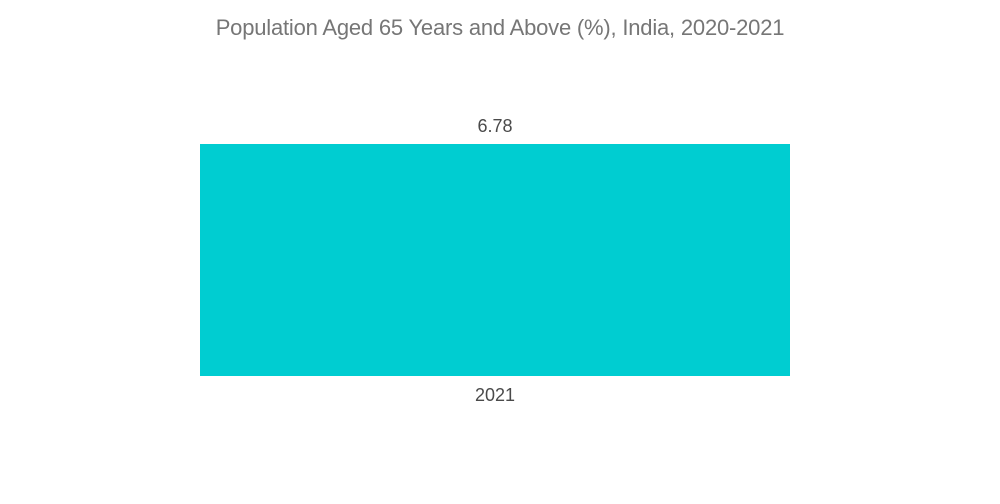 The image size is (1000, 504). Describe the element at coordinates (495, 395) in the screenshot. I see `x-axis-category-label: 2021` at that location.